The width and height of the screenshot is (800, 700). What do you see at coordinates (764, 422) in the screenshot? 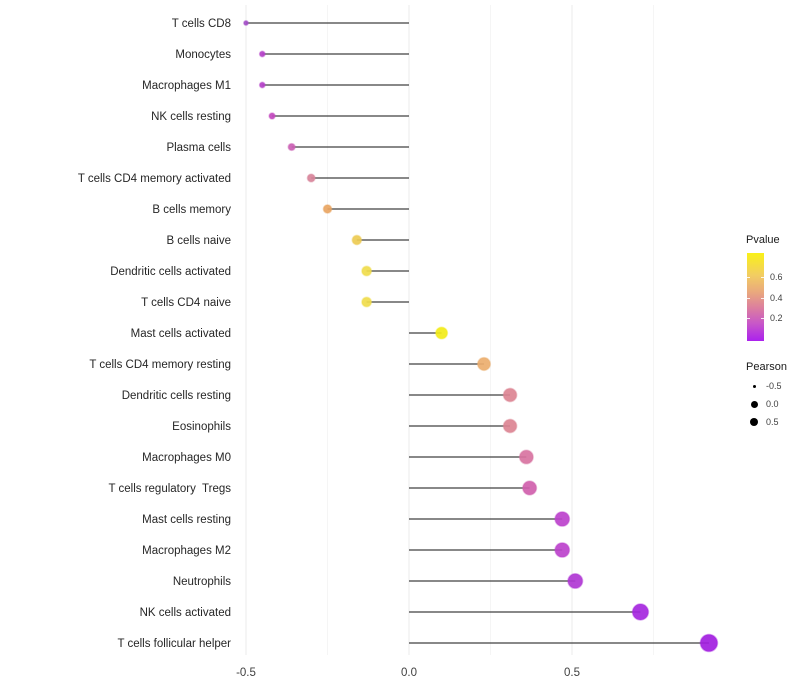
I see `pearson-legend-item: 0.5` at bounding box center [764, 422].